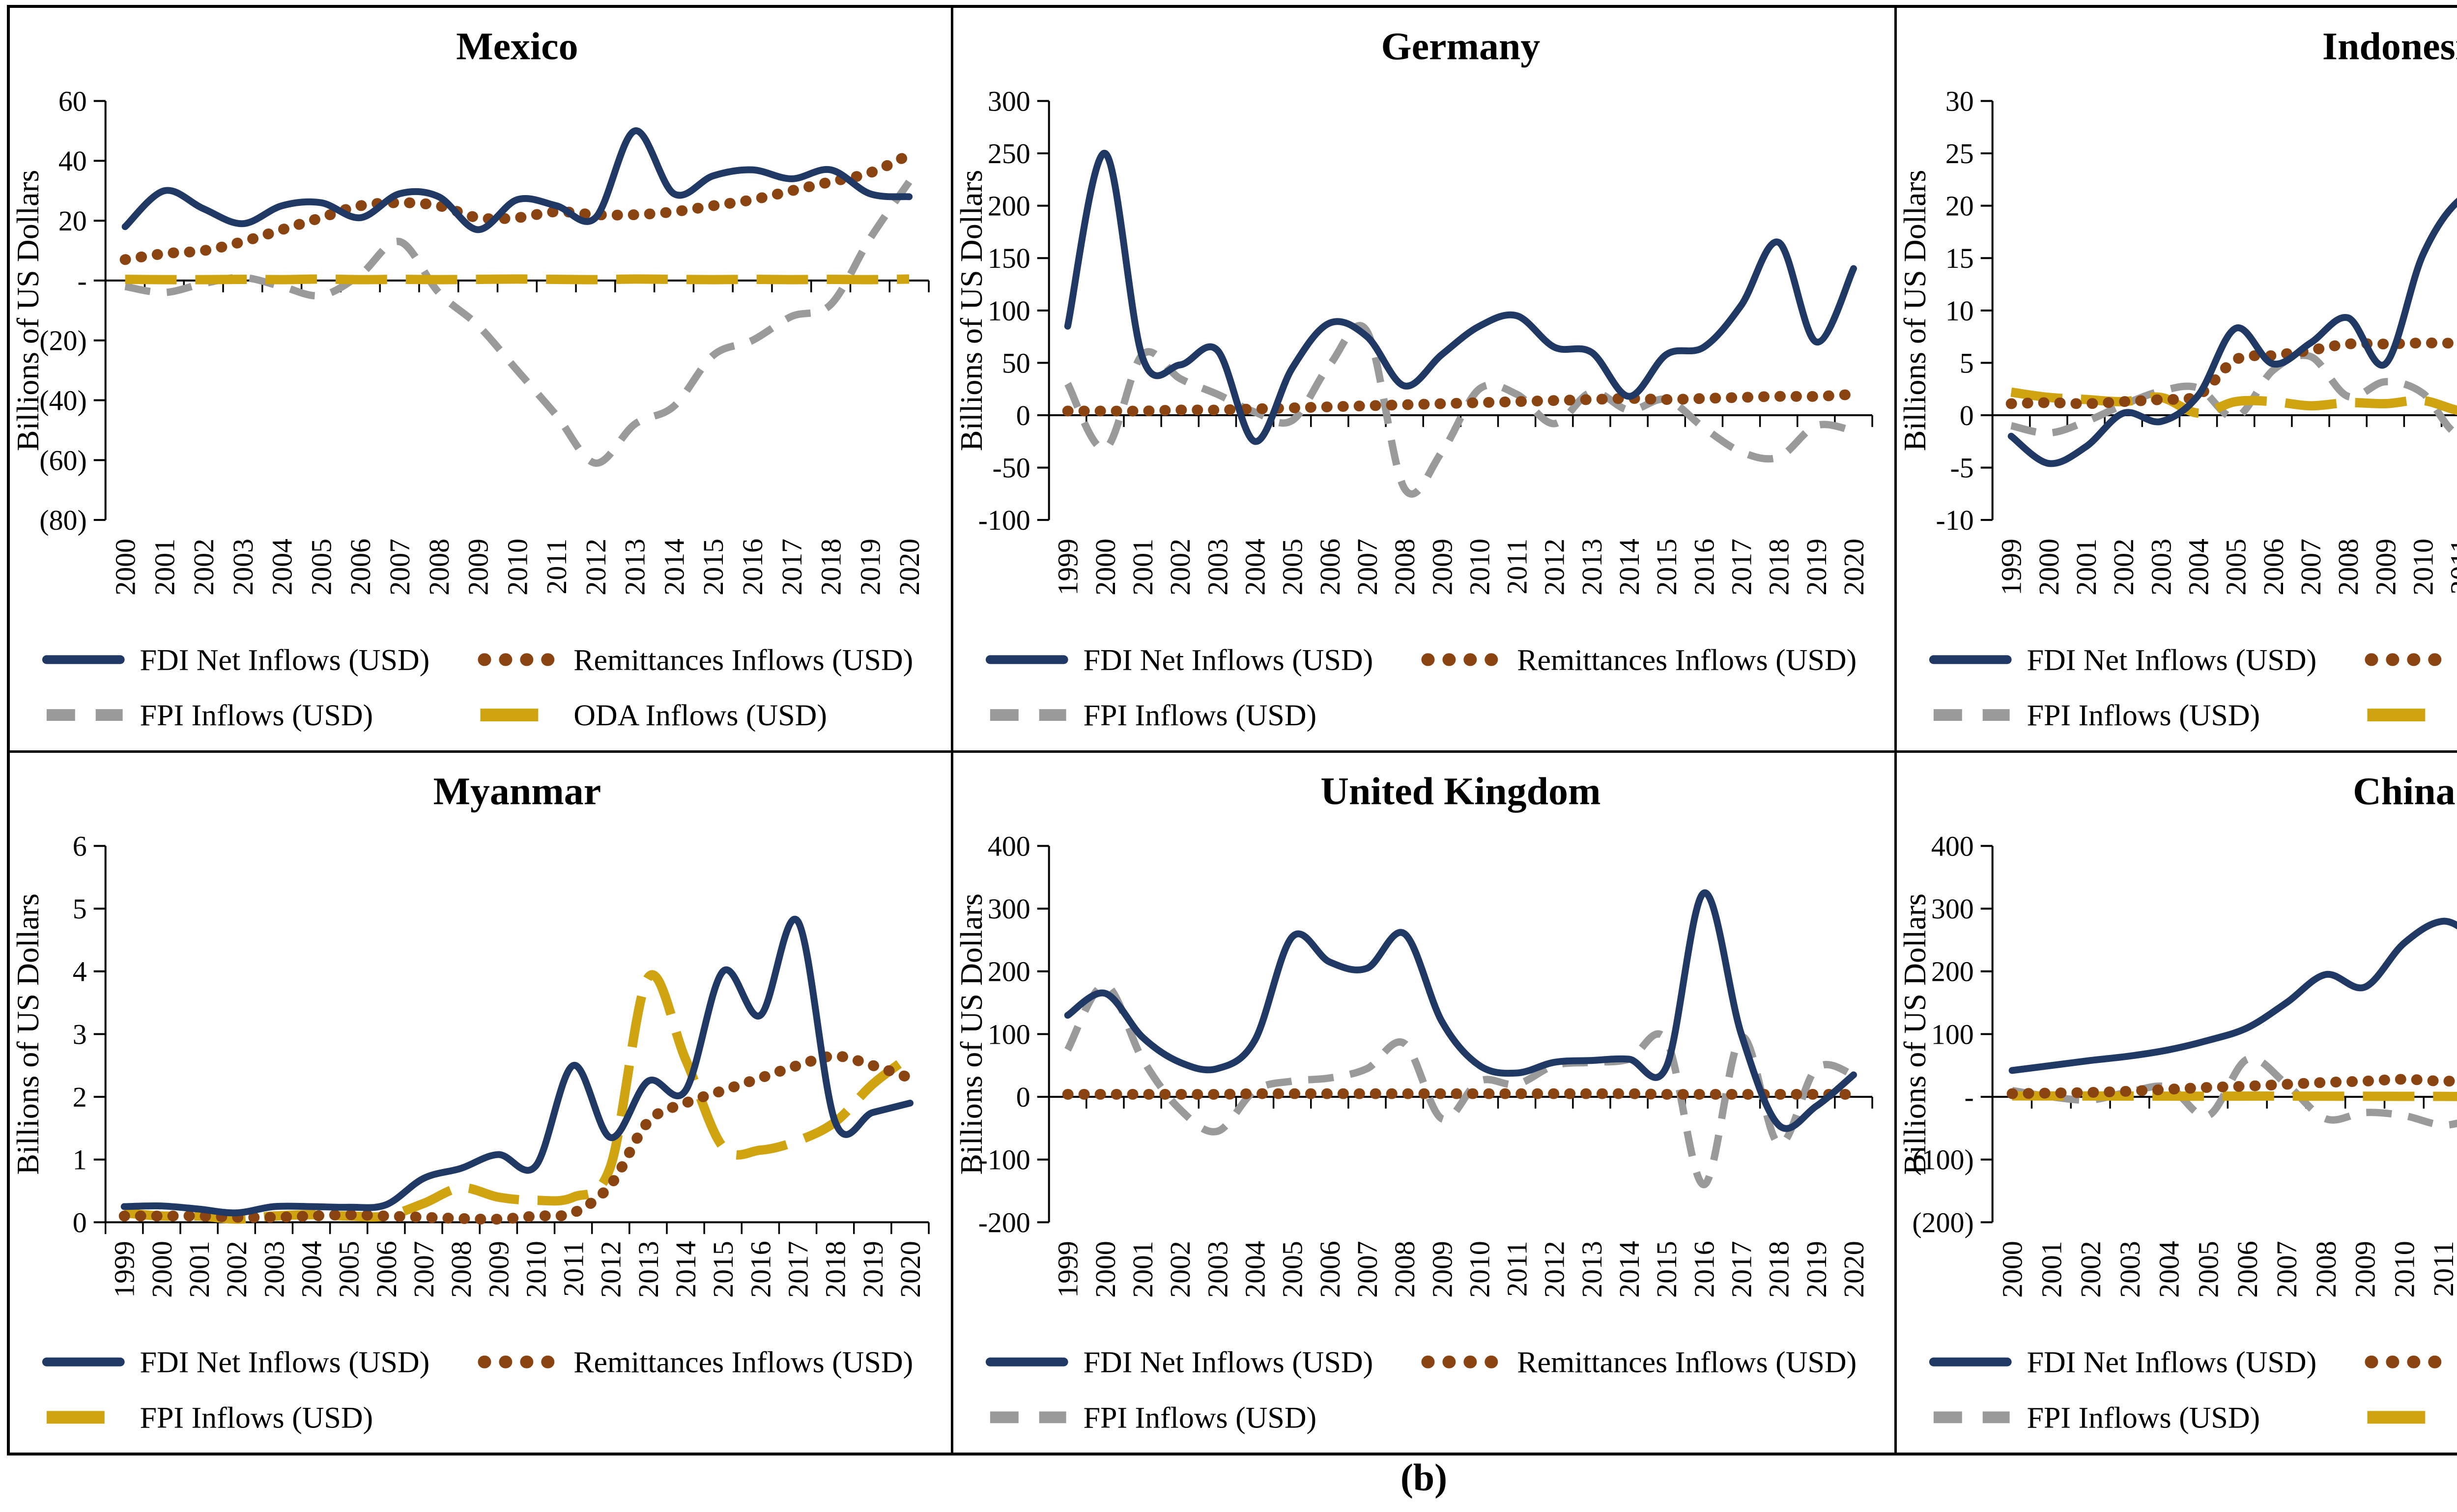 The height and width of the screenshot is (1512, 2457). Describe the element at coordinates (1009, 258) in the screenshot. I see `y-tick-label: 150` at that location.